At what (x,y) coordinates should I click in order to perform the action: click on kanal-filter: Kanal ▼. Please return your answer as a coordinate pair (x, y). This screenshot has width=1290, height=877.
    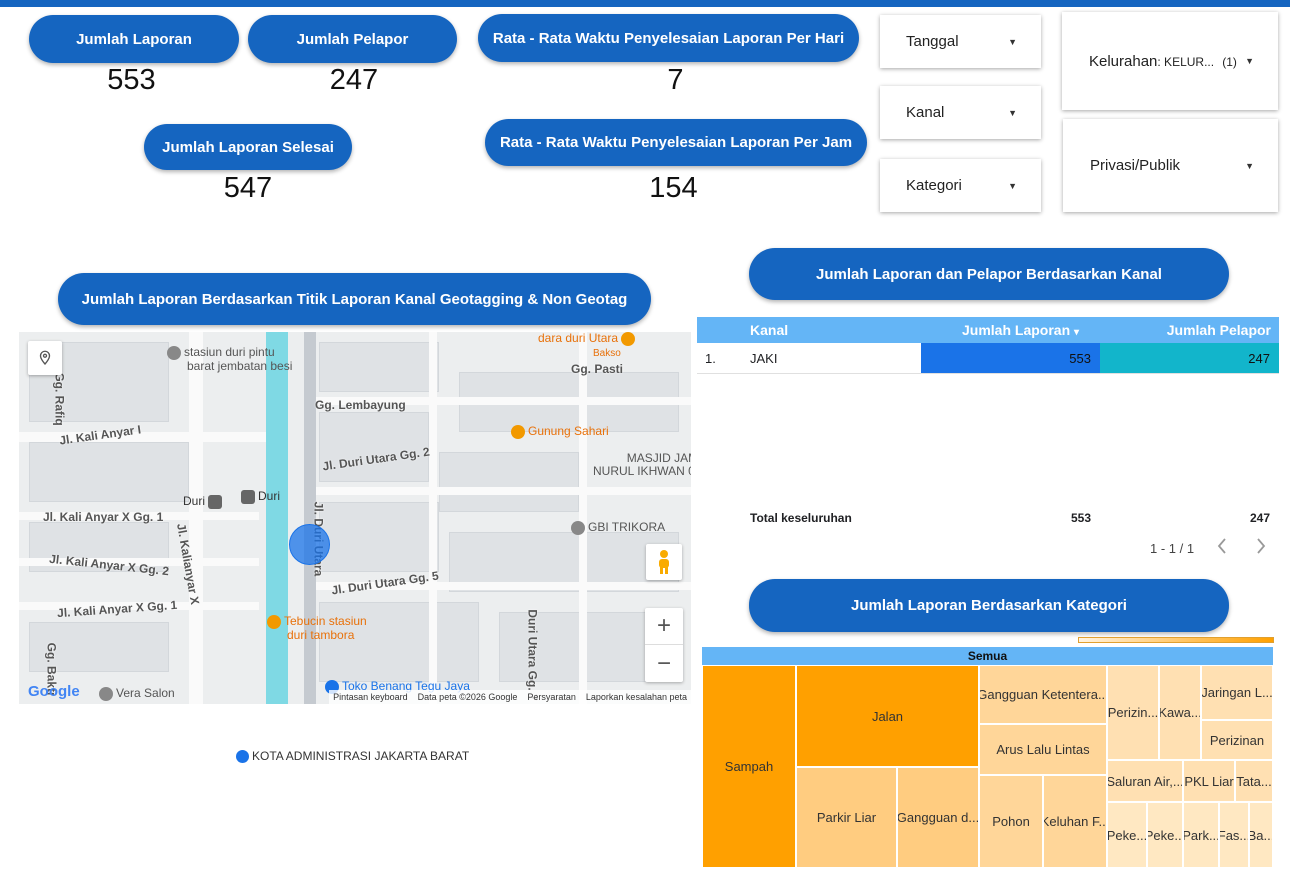
    Looking at the image, I should click on (960, 112).